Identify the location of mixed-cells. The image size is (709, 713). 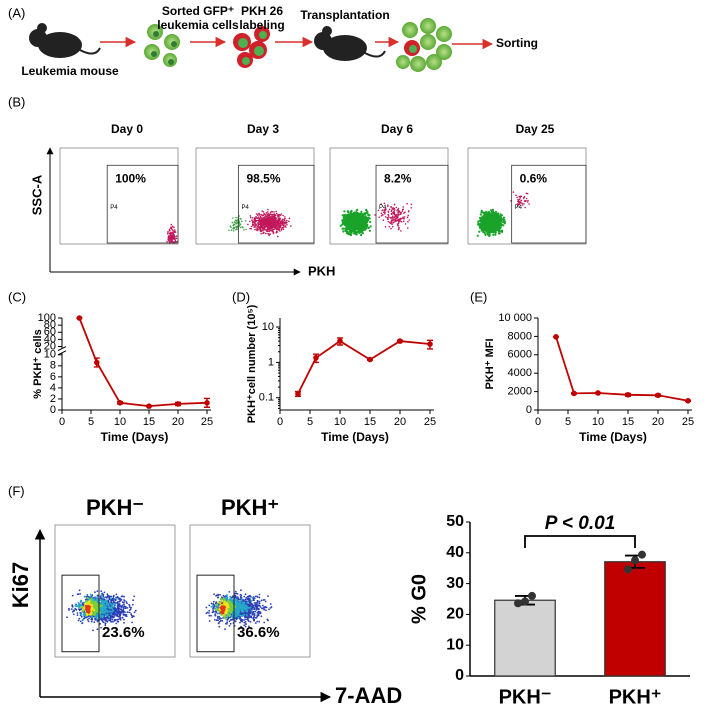
(424, 45).